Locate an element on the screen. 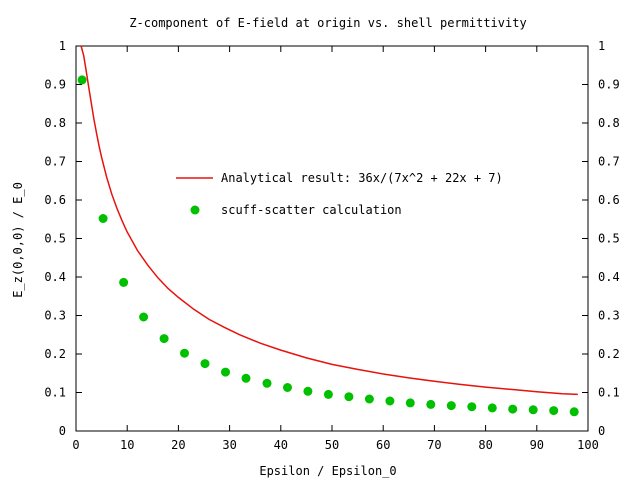  y-tick-label: 0.5 is located at coordinates (55, 239).